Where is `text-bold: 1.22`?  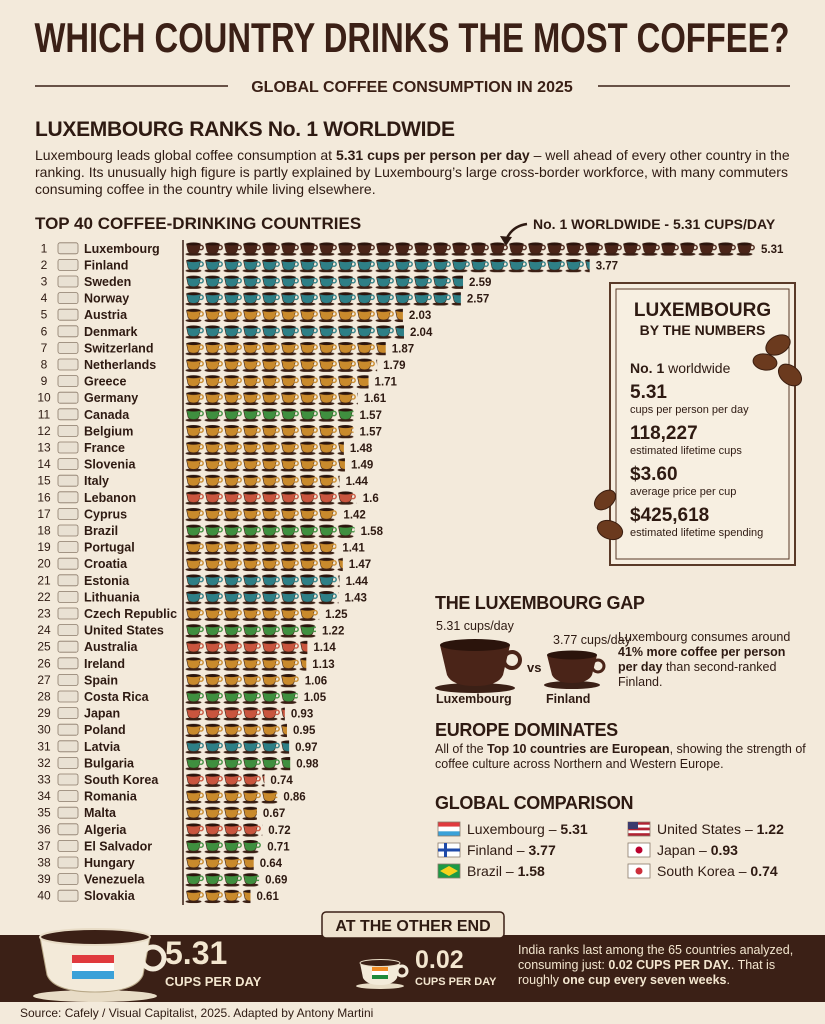
text-bold: 1.22 is located at coordinates (770, 829).